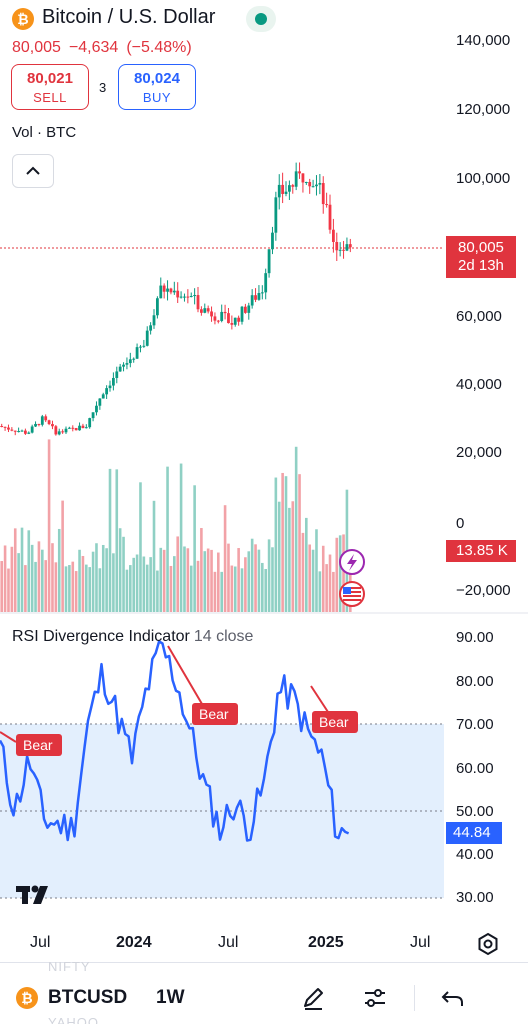 This screenshot has width=528, height=1024. I want to click on price-axis-label: 100,000, so click(483, 178).